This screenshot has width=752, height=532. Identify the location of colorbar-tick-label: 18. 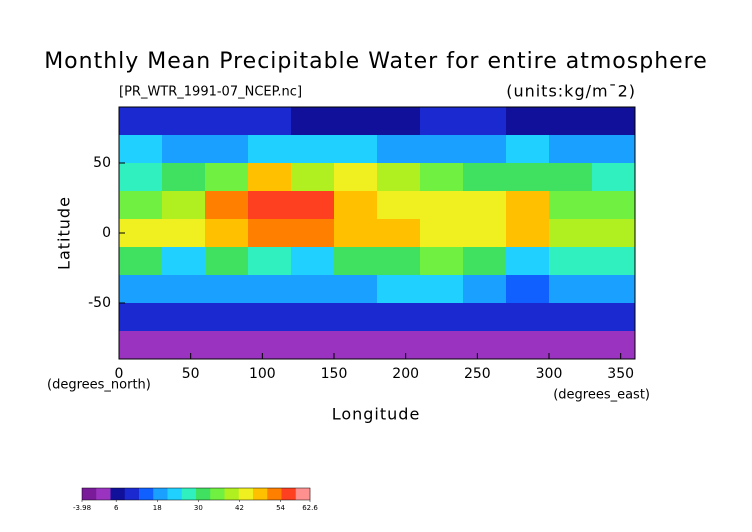
(157, 508).